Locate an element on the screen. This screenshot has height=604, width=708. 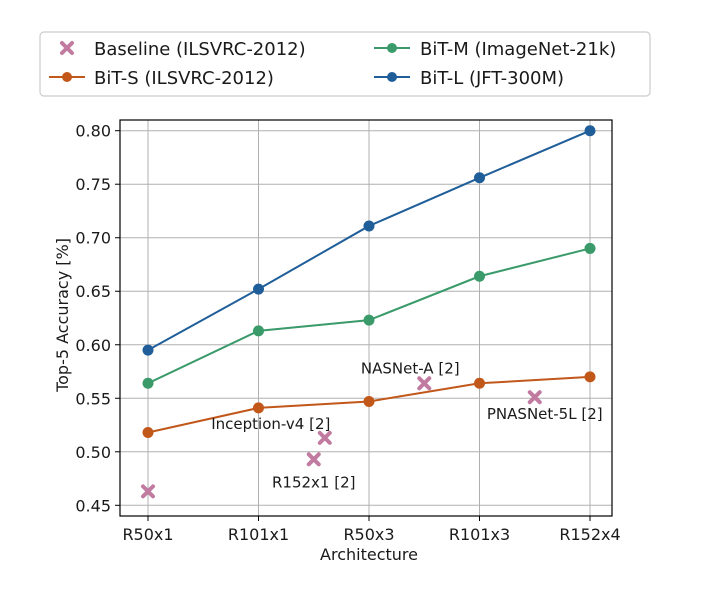
legend-item-baseline: Baseline (ILSVRC-2012) is located at coordinates (183, 49).